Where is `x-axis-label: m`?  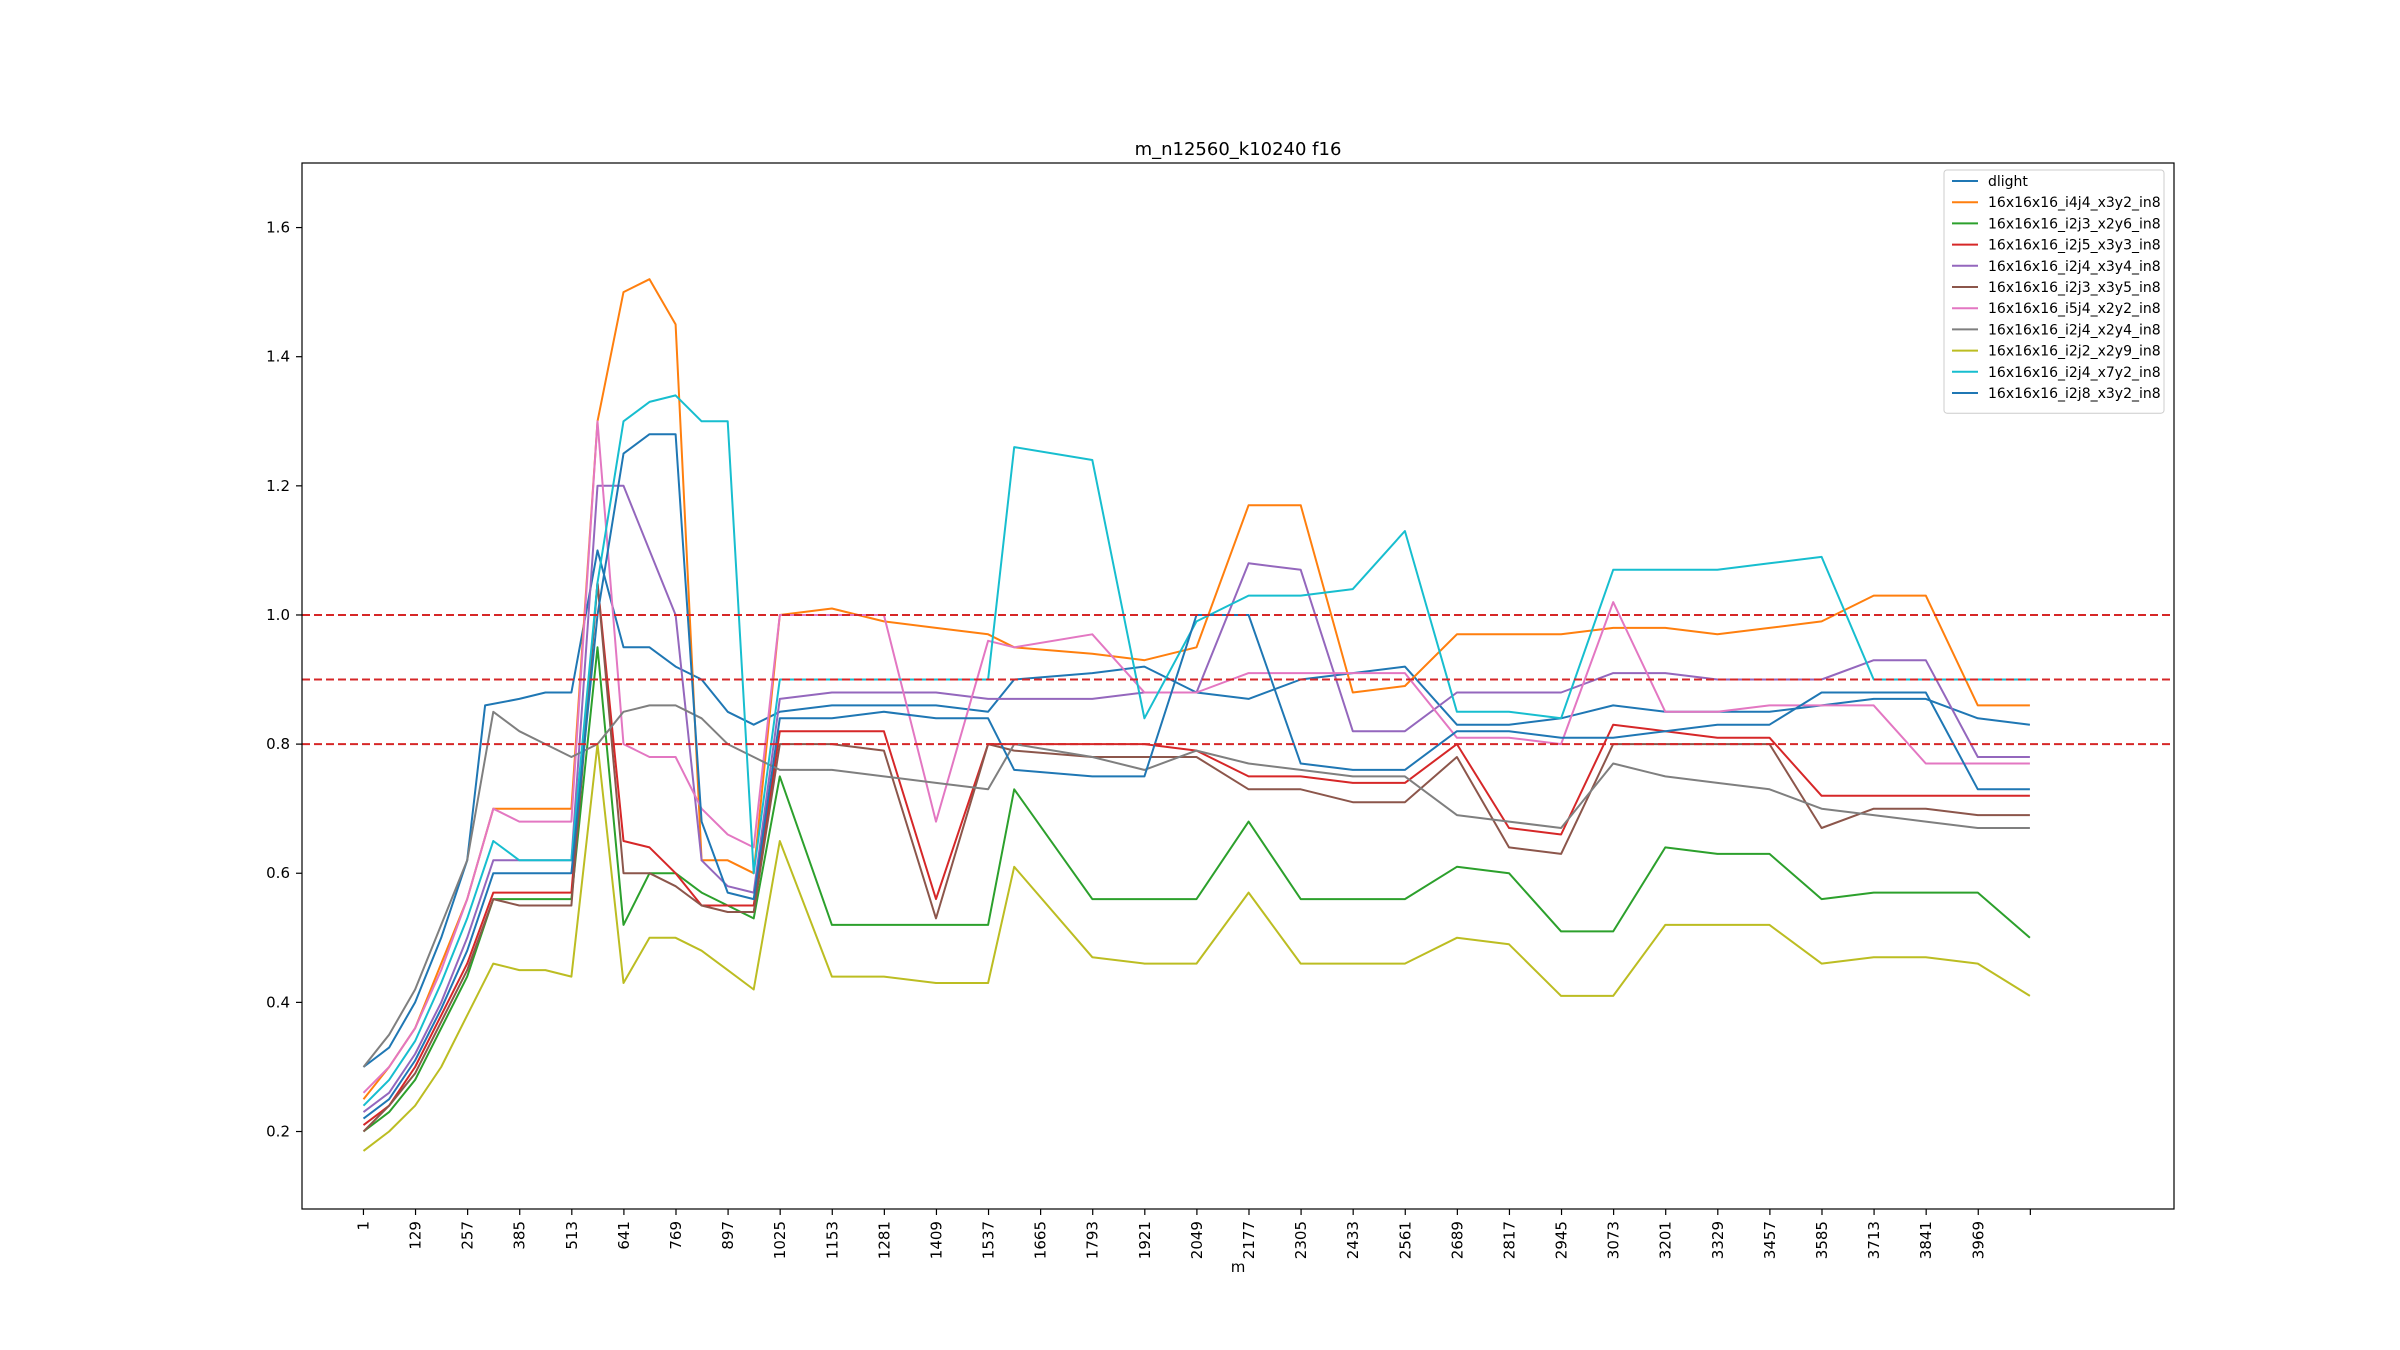 x-axis-label: m is located at coordinates (1238, 1267).